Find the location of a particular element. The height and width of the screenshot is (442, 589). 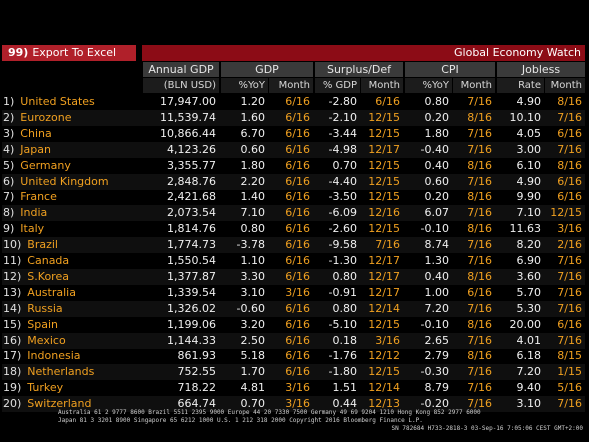

country-cell: 10) Brazil is located at coordinates (71, 245).